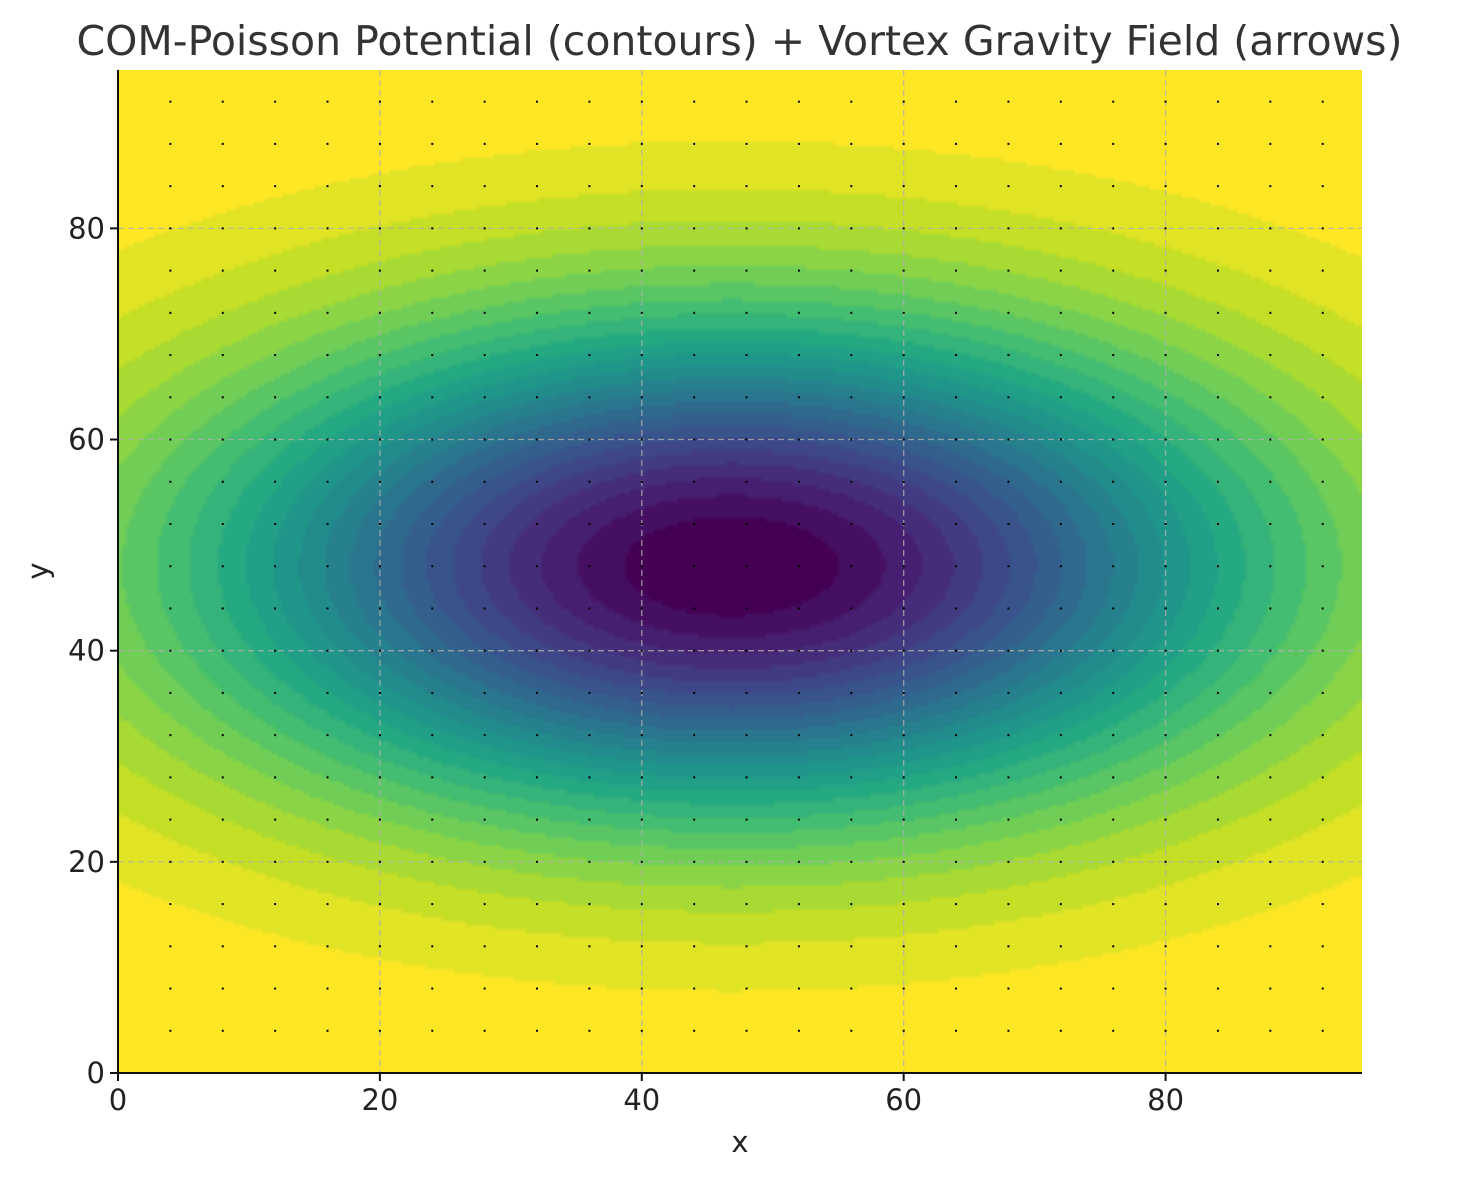  Describe the element at coordinates (86, 228) in the screenshot. I see `y-tick-label: 80` at that location.